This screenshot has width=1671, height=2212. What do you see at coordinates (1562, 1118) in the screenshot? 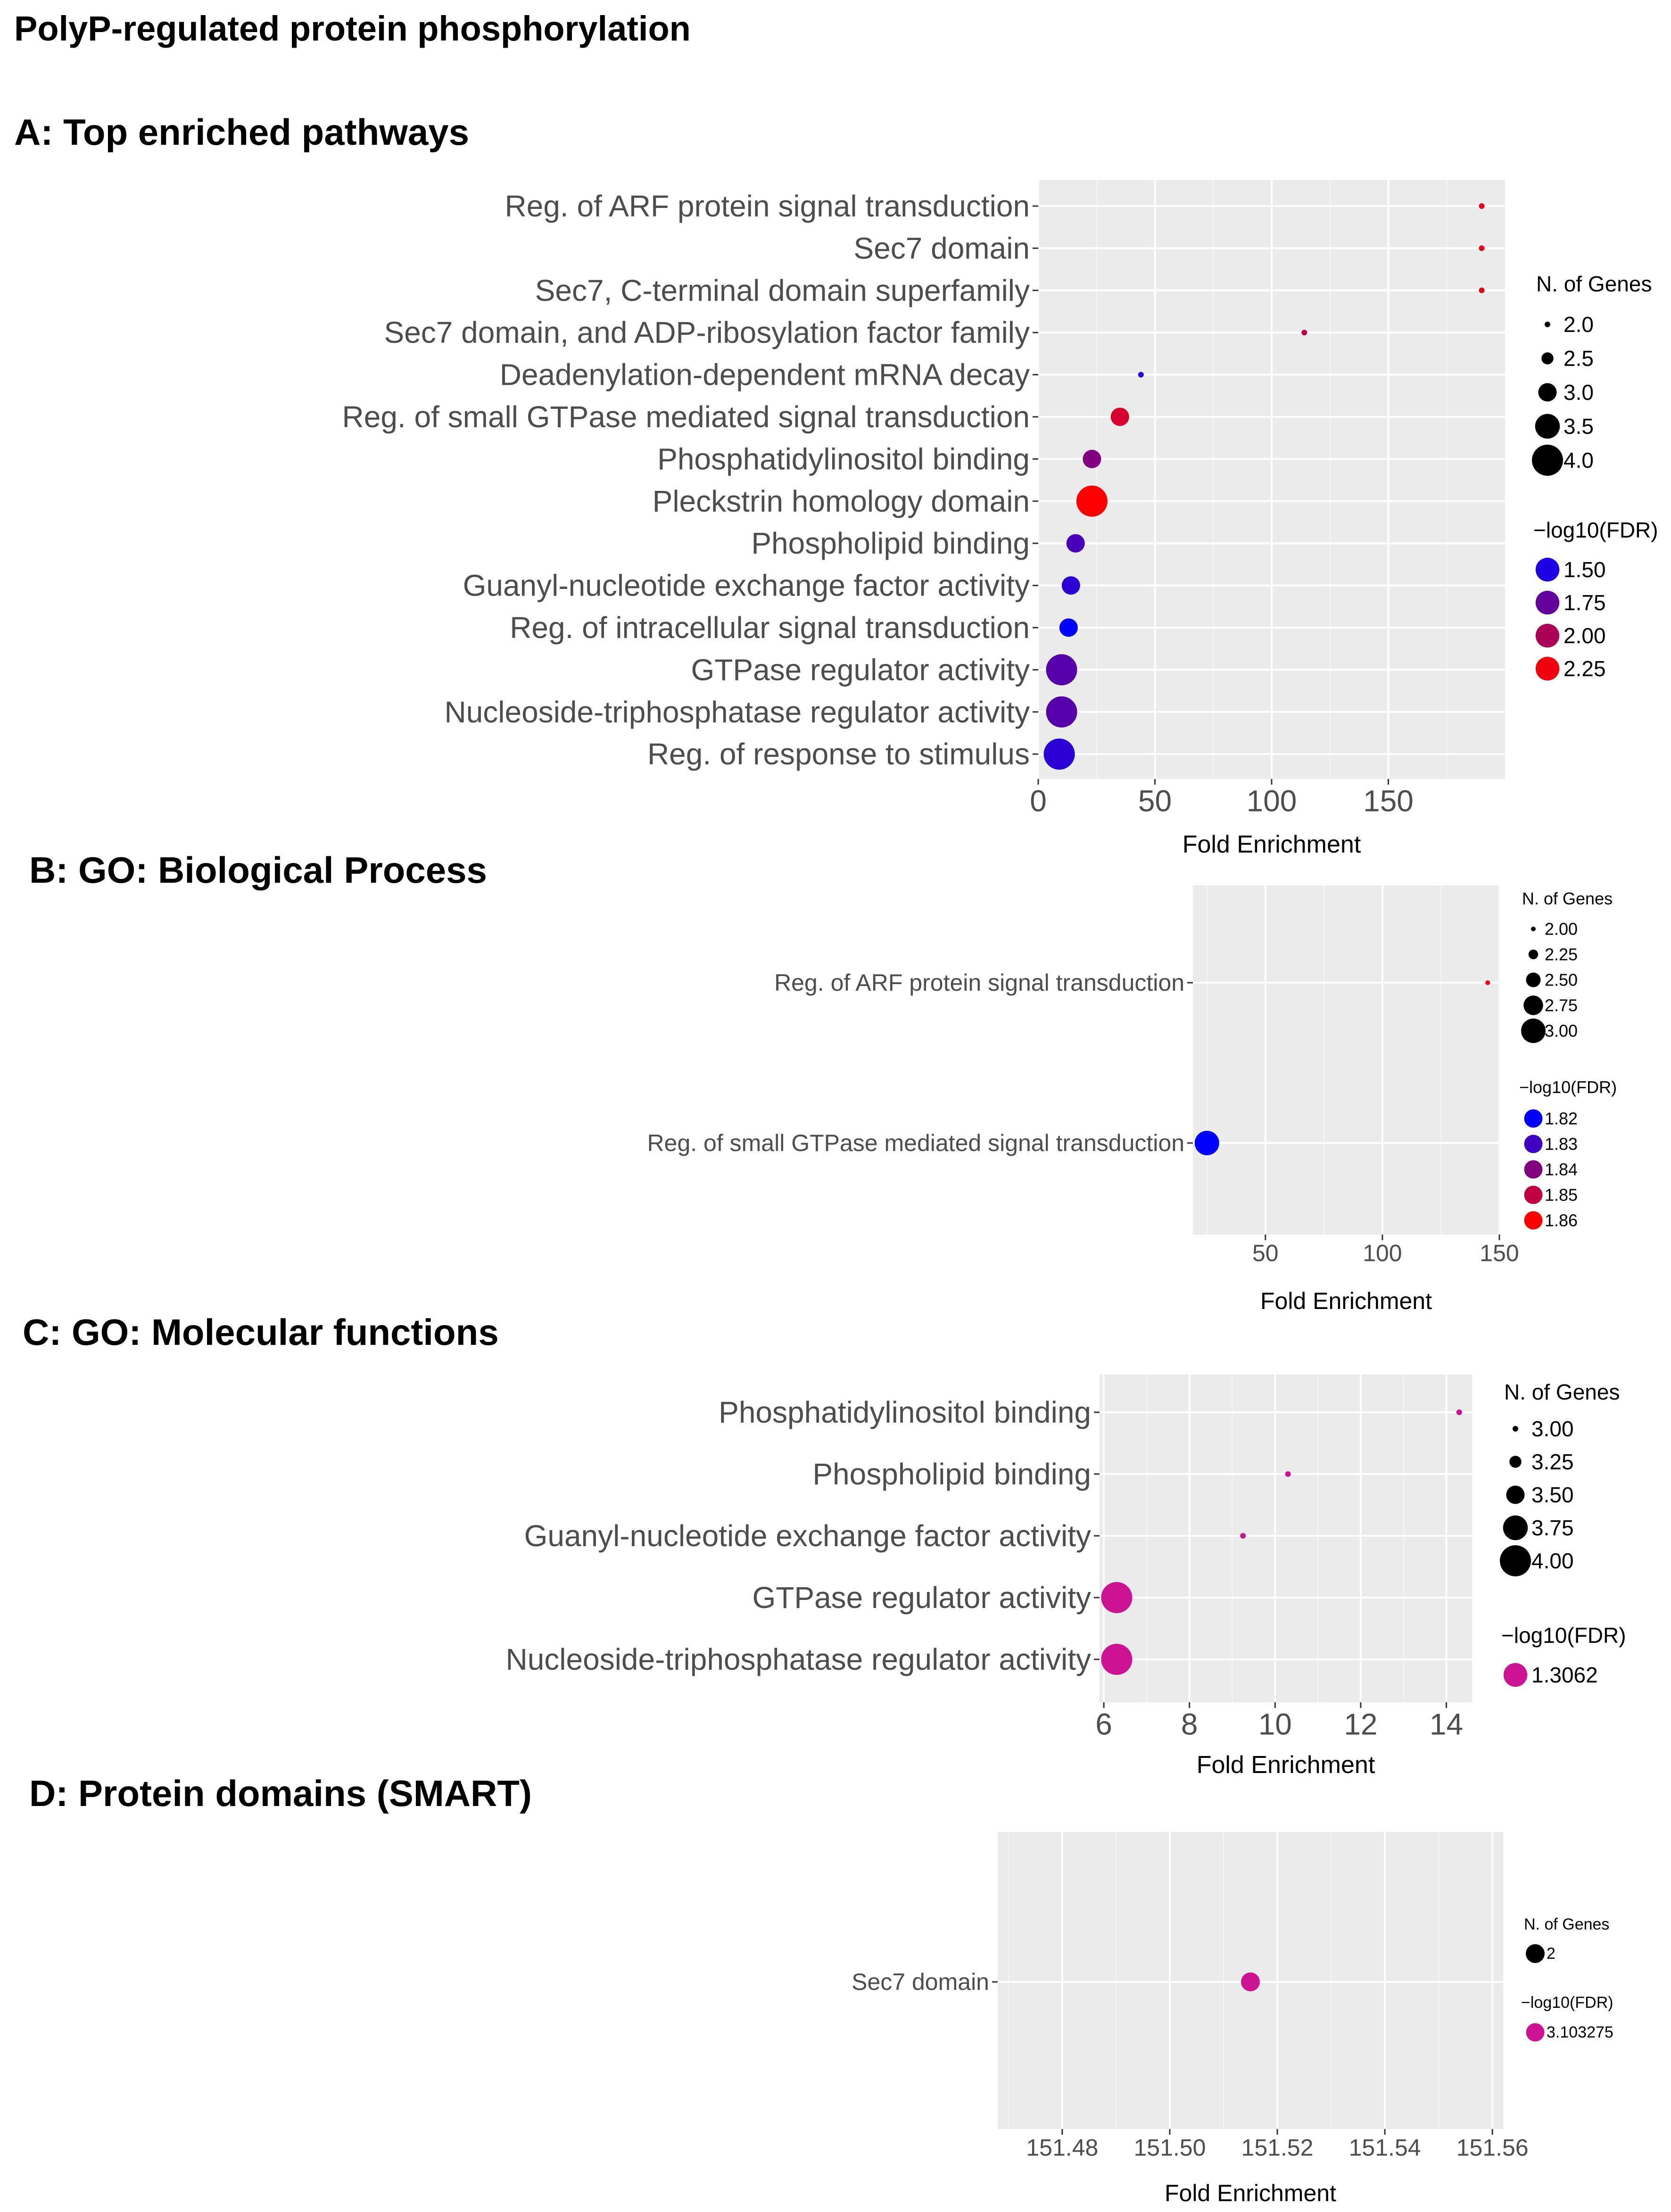
I see `color-legend-label: 1.82` at bounding box center [1562, 1118].